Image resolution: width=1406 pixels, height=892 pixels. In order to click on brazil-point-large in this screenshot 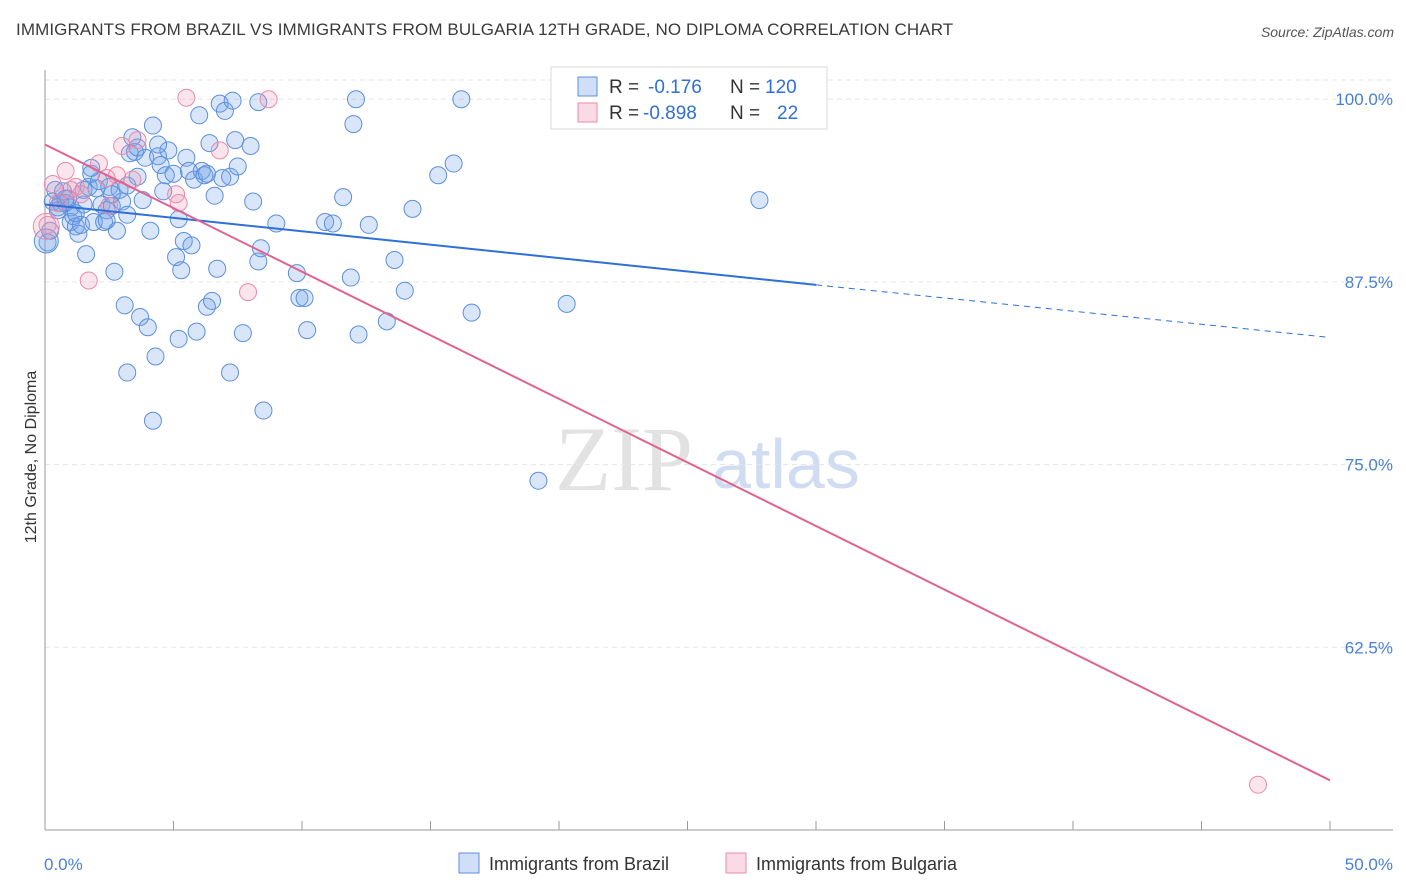, I will do `click(46, 241)`.